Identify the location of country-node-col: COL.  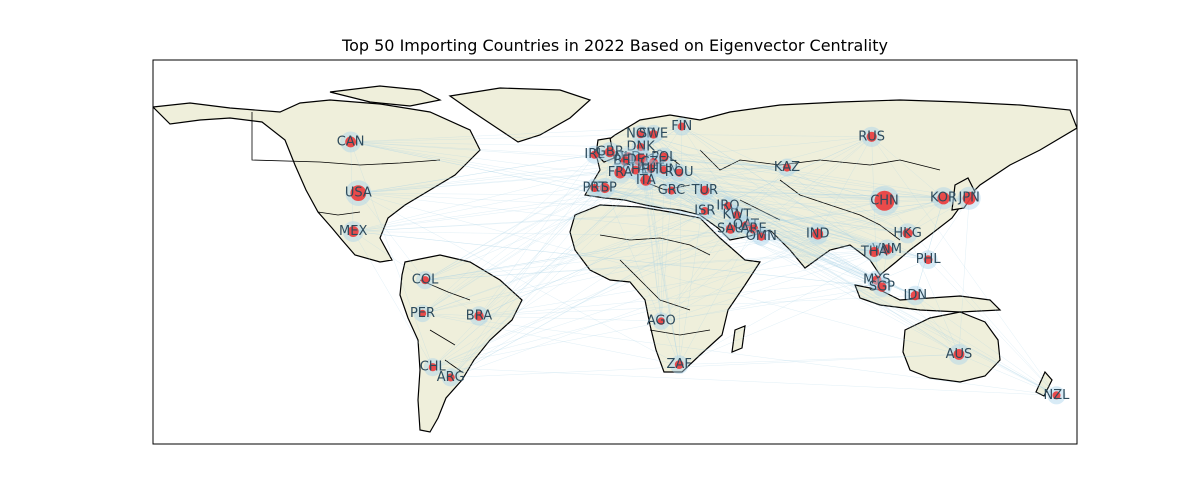
(425, 280).